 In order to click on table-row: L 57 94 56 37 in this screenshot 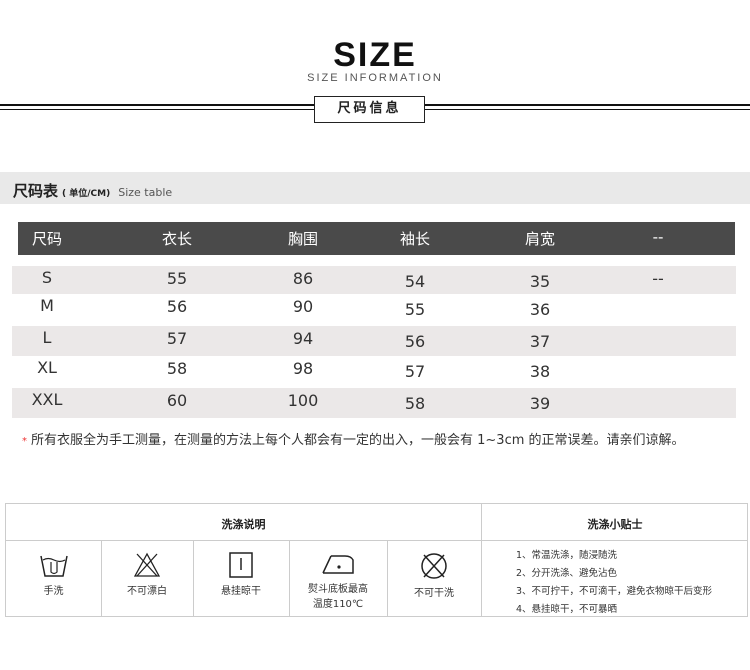, I will do `click(374, 341)`.